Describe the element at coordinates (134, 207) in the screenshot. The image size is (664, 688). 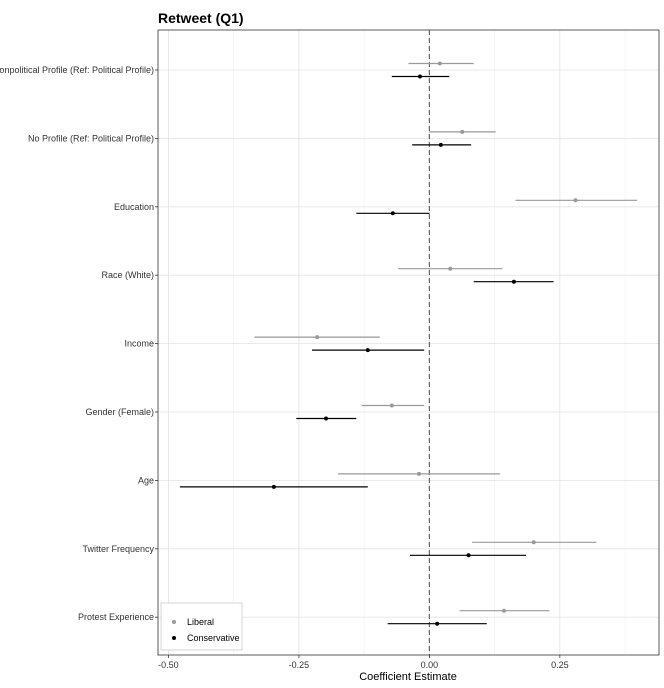
I see `y-tick-label: Education` at that location.